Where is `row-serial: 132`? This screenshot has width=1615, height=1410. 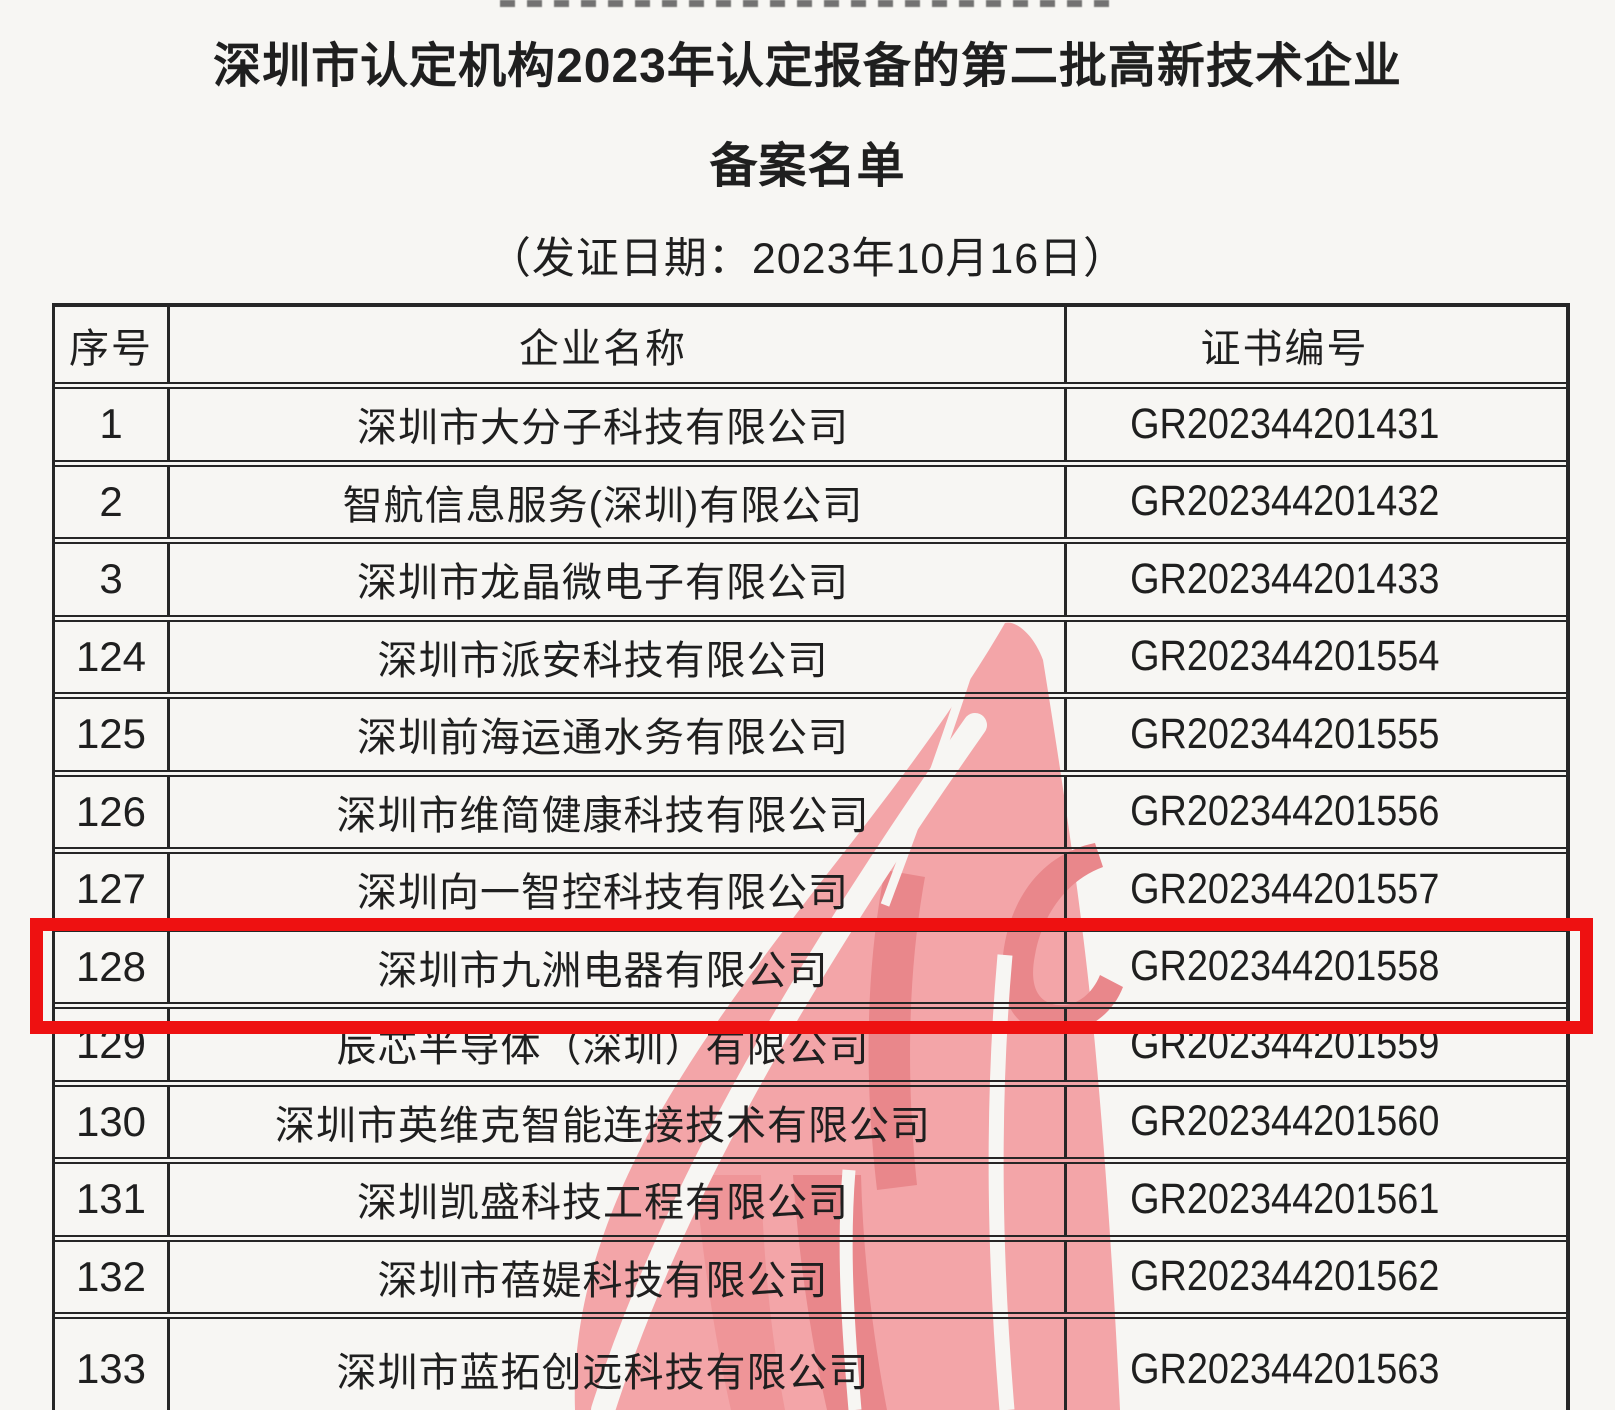
row-serial: 132 is located at coordinates (112, 1276).